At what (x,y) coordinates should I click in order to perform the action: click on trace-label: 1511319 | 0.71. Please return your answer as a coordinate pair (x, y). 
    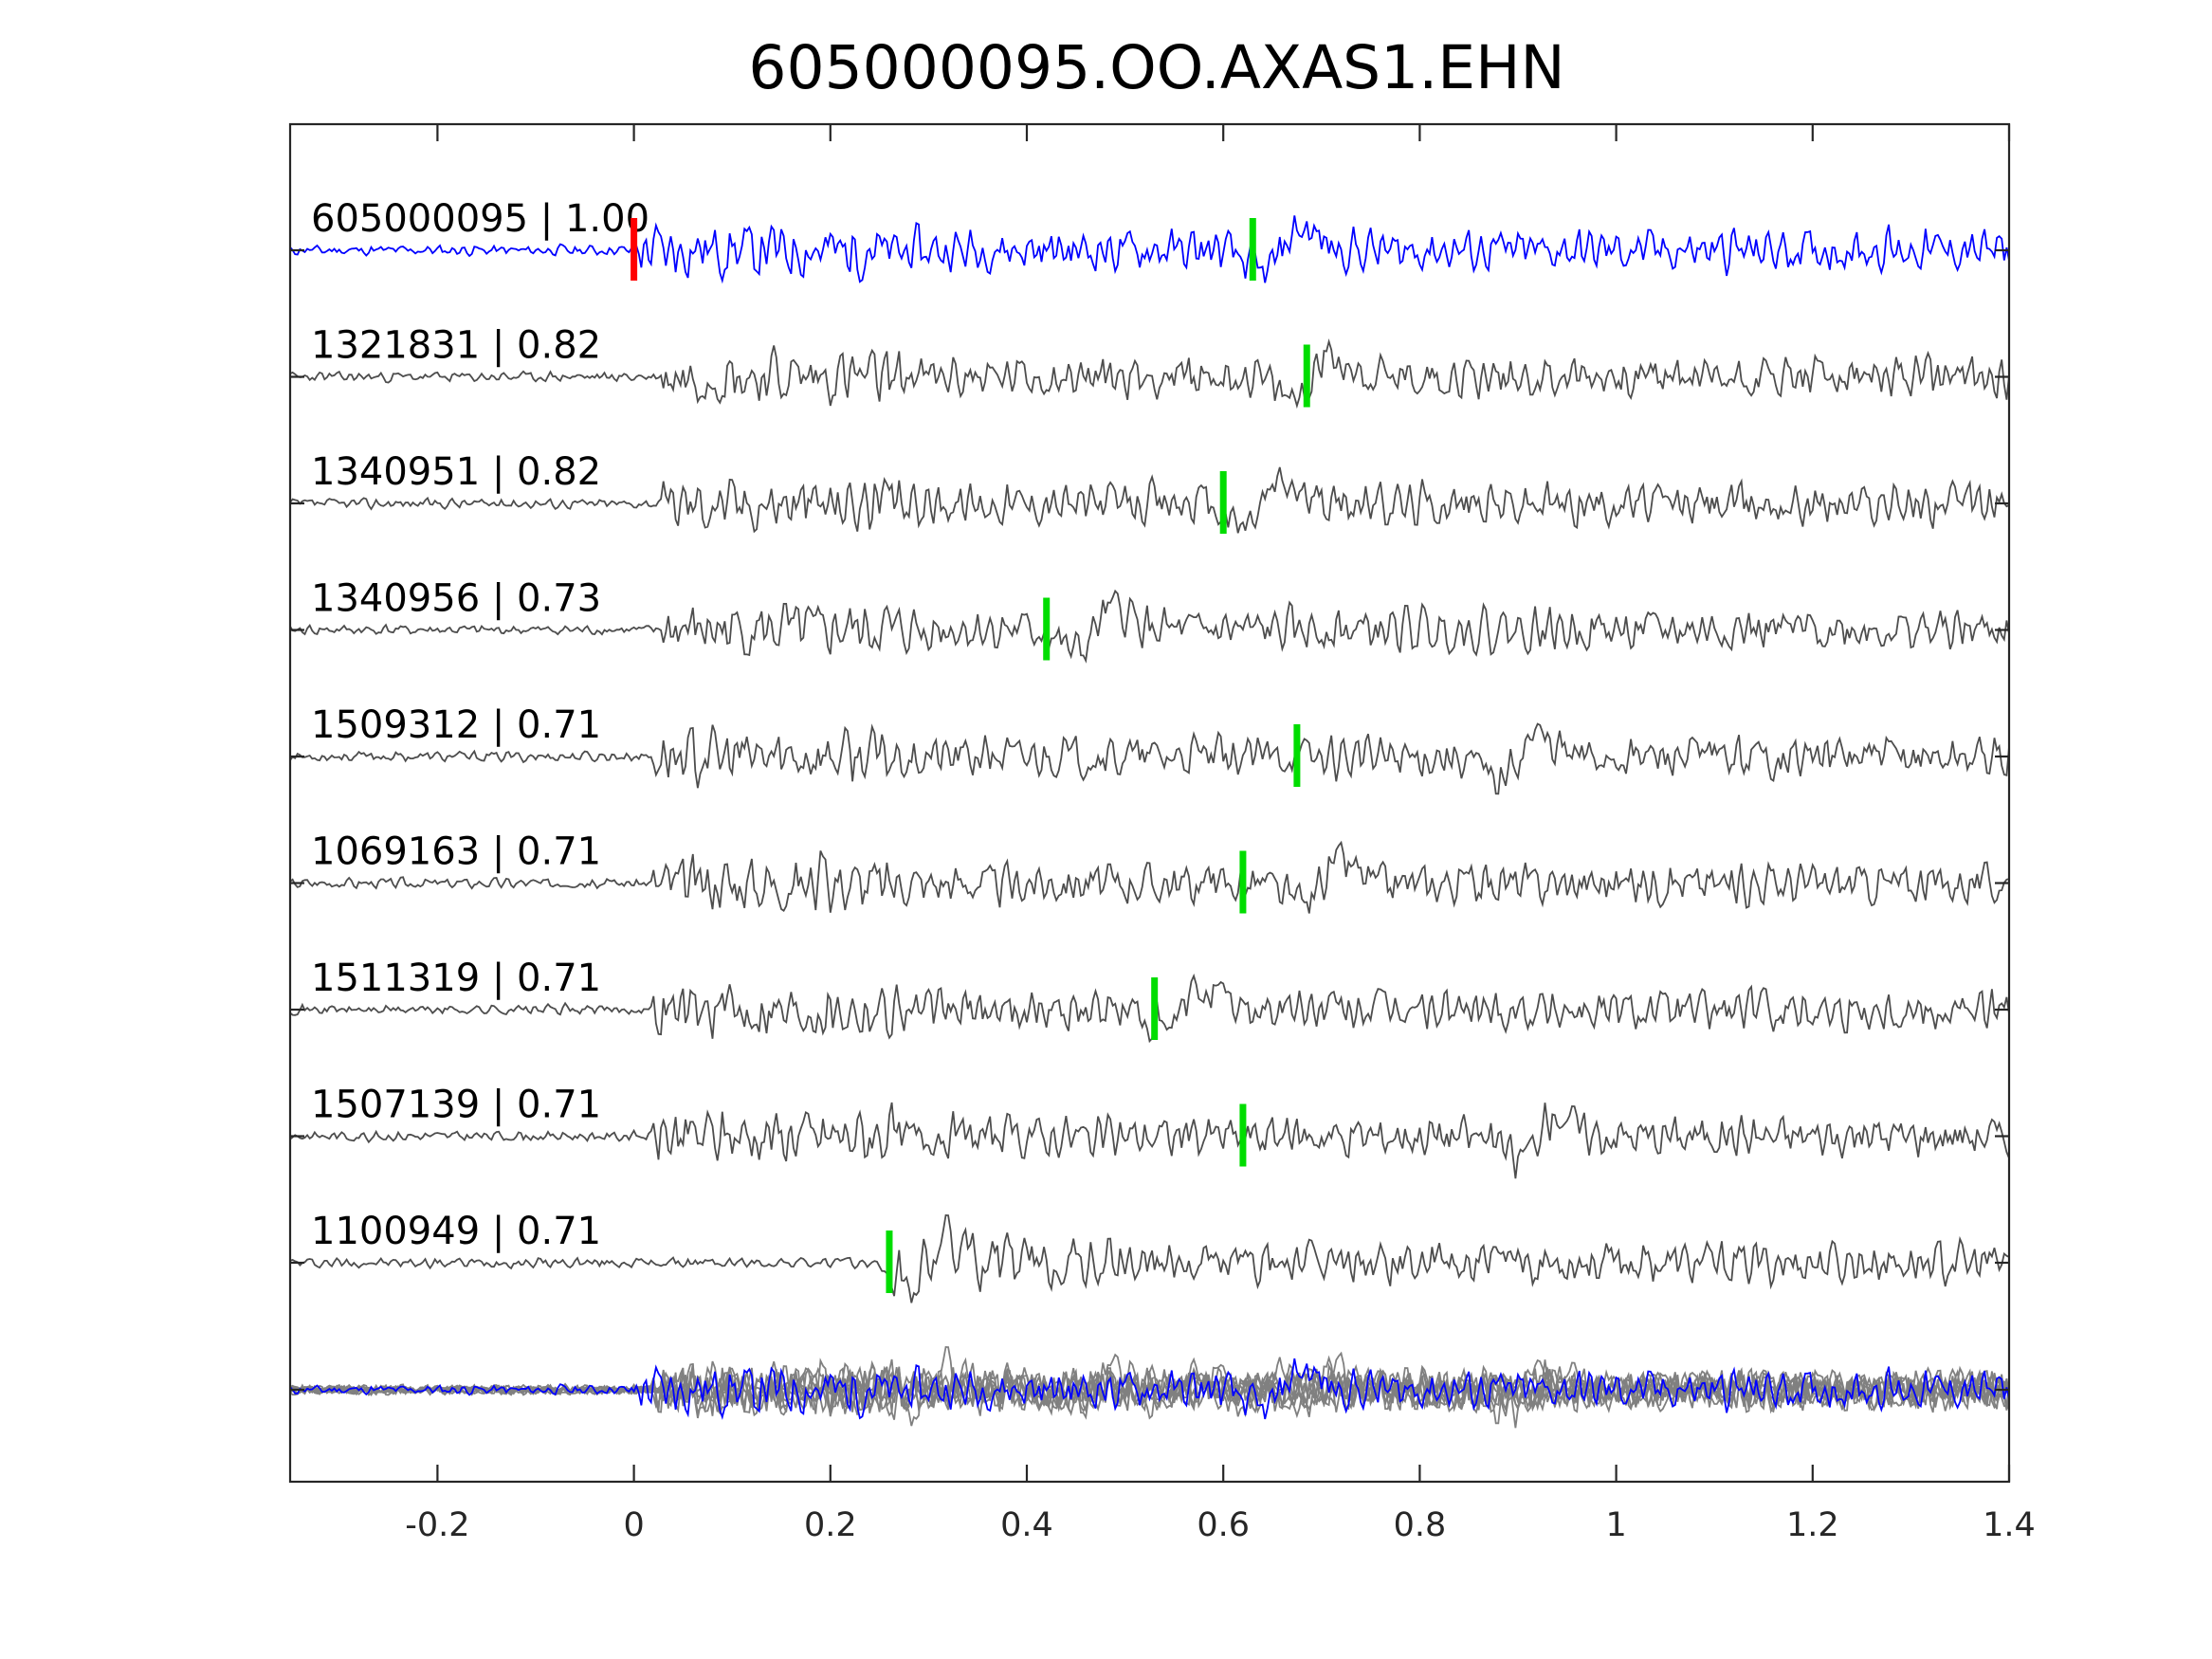
    Looking at the image, I should click on (456, 978).